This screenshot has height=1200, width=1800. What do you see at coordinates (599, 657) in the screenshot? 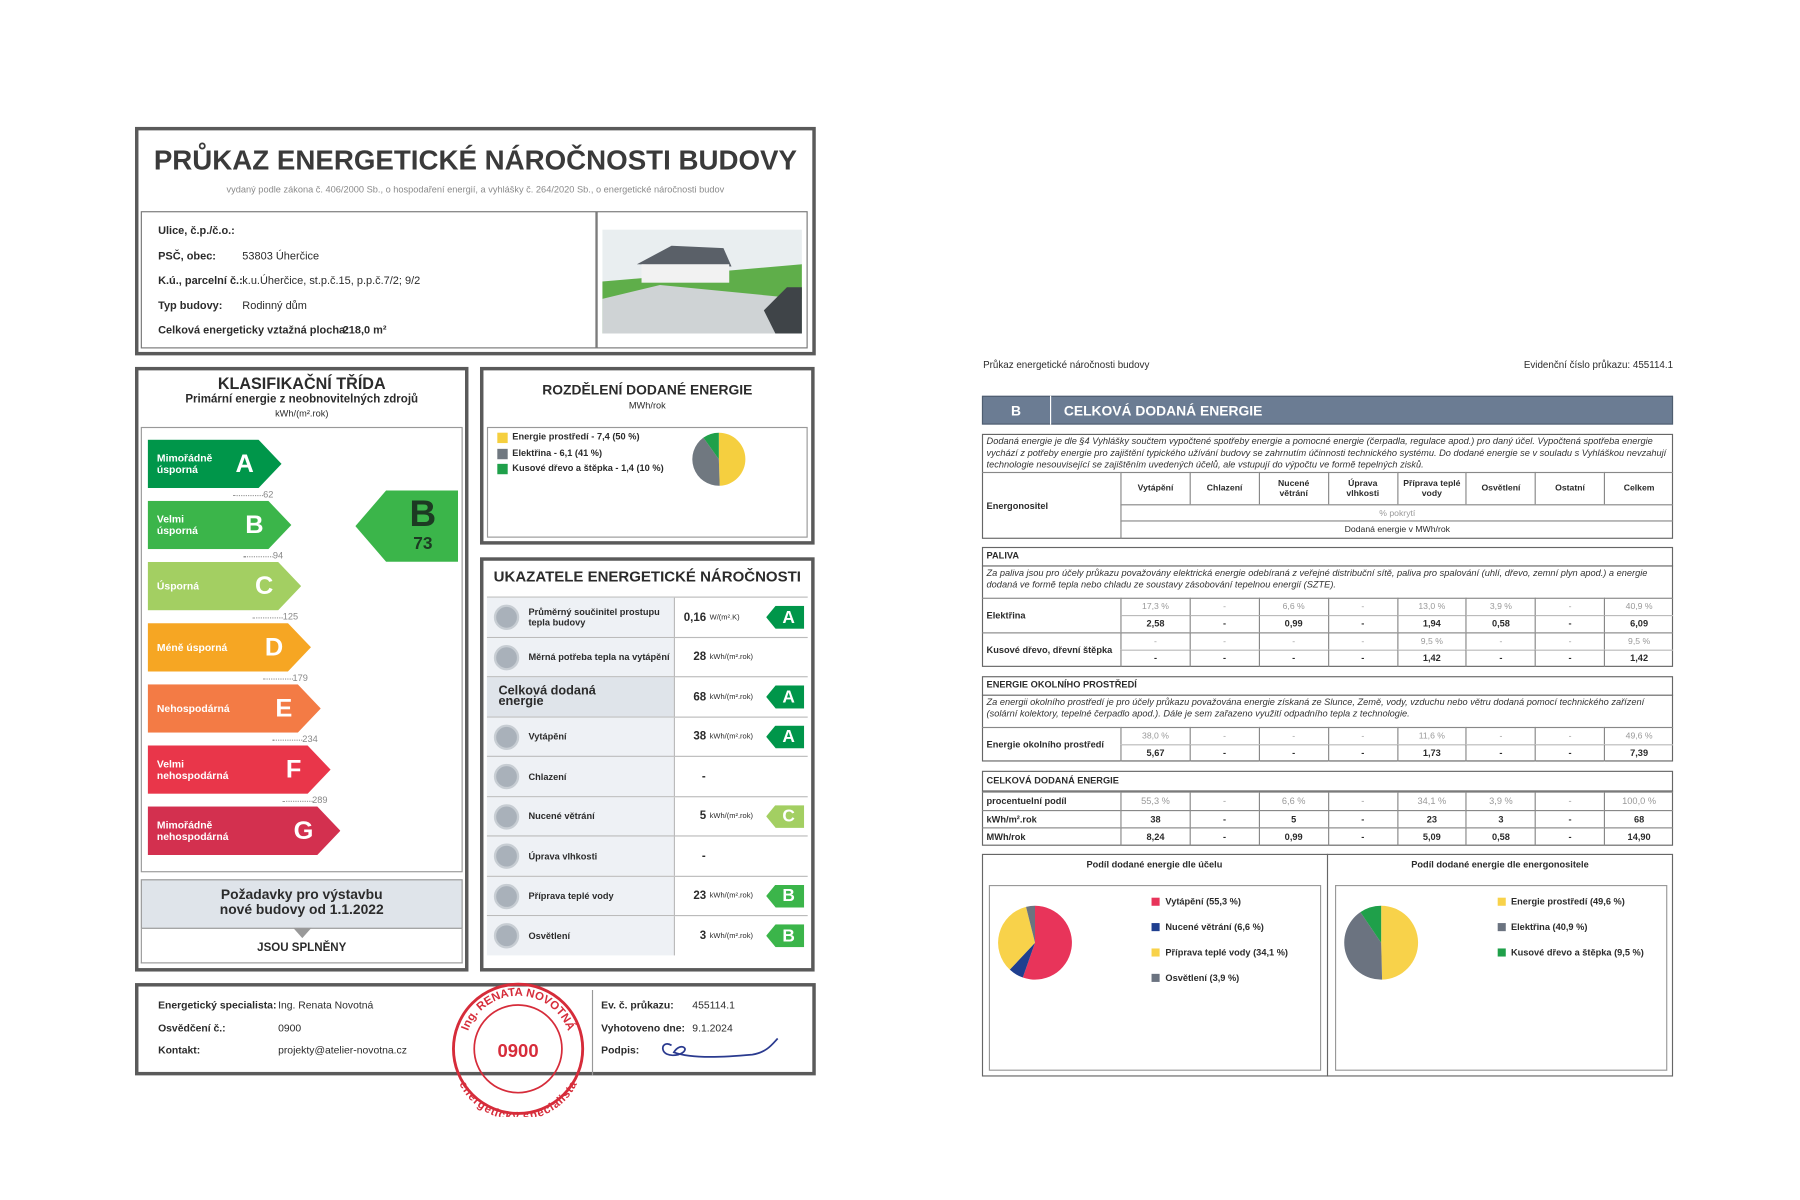
I see `indicator-label: Měrná potřeba tepla na vytápění` at bounding box center [599, 657].